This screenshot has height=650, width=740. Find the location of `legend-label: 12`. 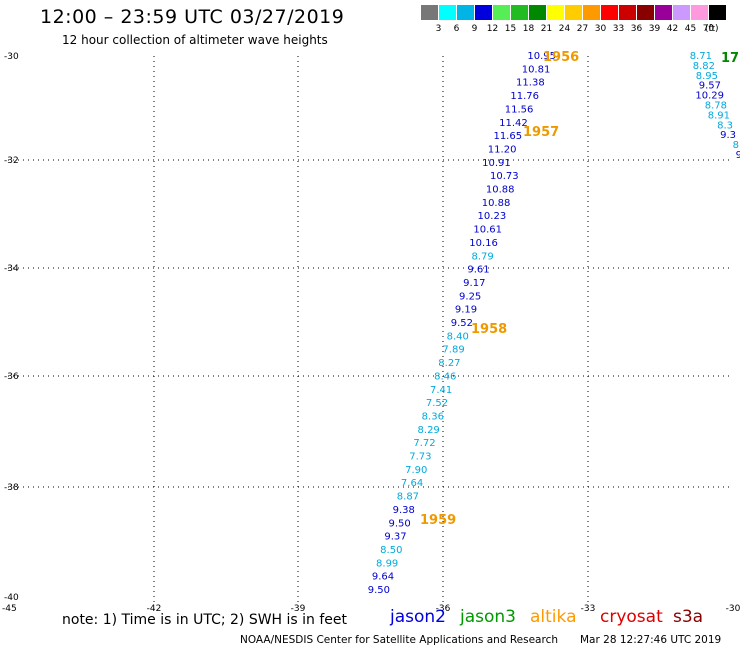

legend-label: 12 is located at coordinates (492, 29).